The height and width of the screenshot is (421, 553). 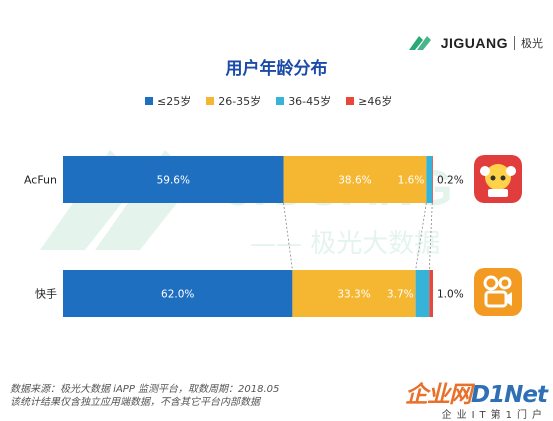 What do you see at coordinates (375, 101) in the screenshot?
I see `legend-label: ≥46岁` at bounding box center [375, 101].